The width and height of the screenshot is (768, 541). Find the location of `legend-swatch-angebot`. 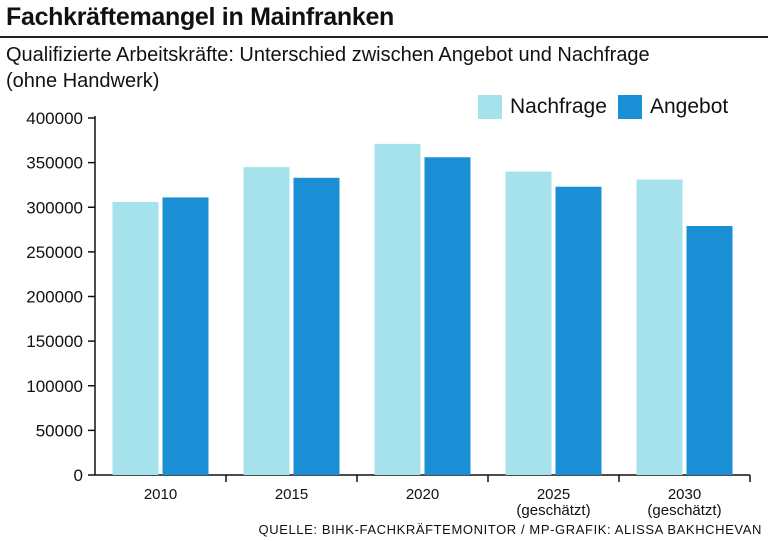

legend-swatch-angebot is located at coordinates (630, 107).